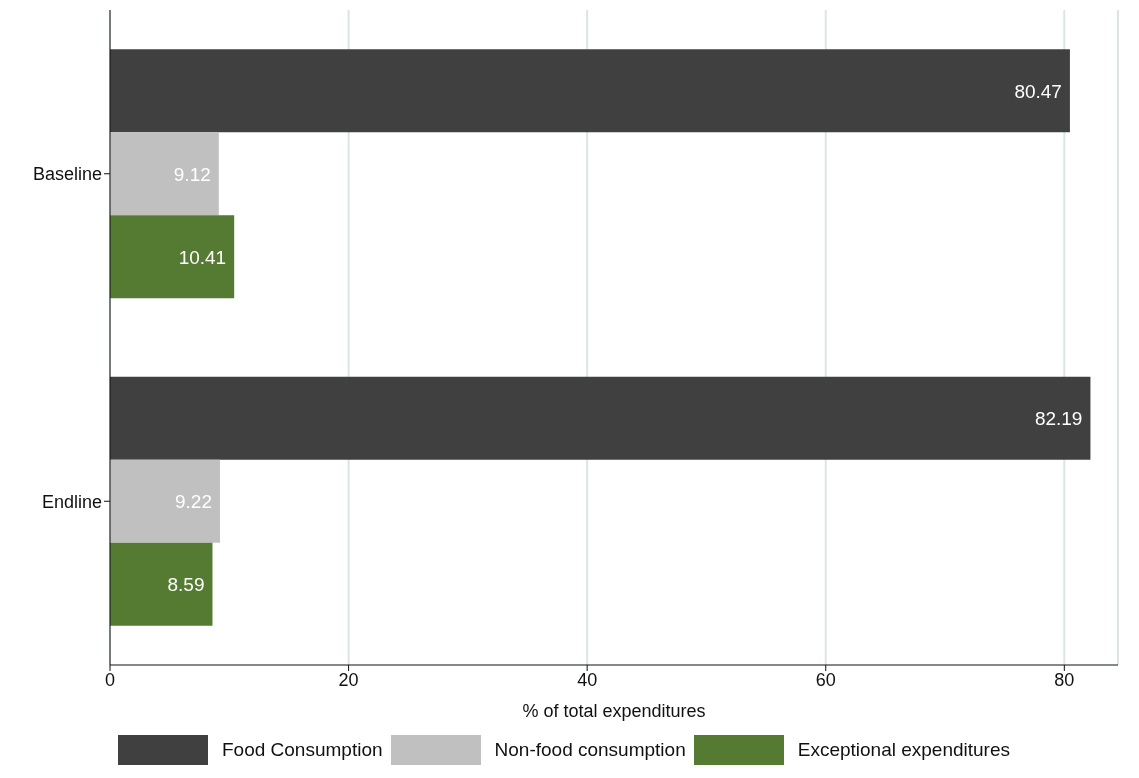 This screenshot has height=778, width=1139. Describe the element at coordinates (71, 501) in the screenshot. I see `y-tick-label: Endline` at that location.